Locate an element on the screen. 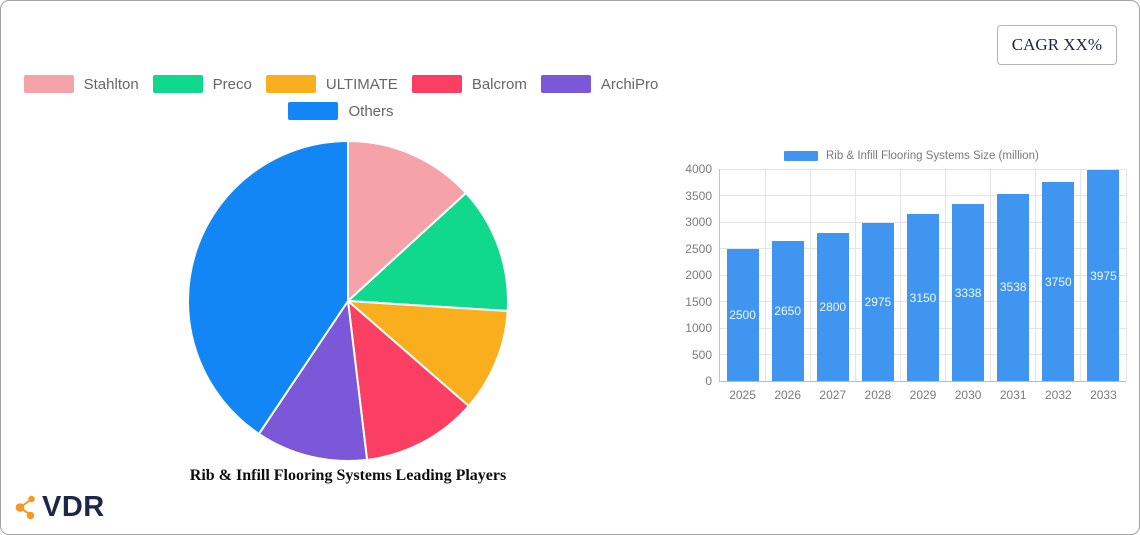 The height and width of the screenshot is (535, 1140). pie-slice-archipro is located at coordinates (313, 381).